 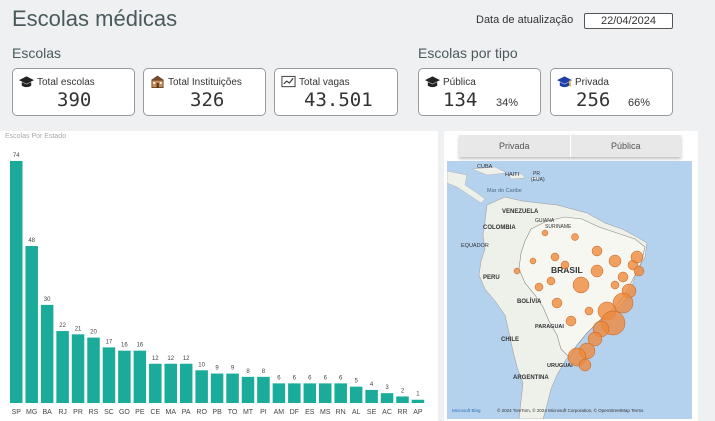 I want to click on bar-pb, so click(x=217, y=388).